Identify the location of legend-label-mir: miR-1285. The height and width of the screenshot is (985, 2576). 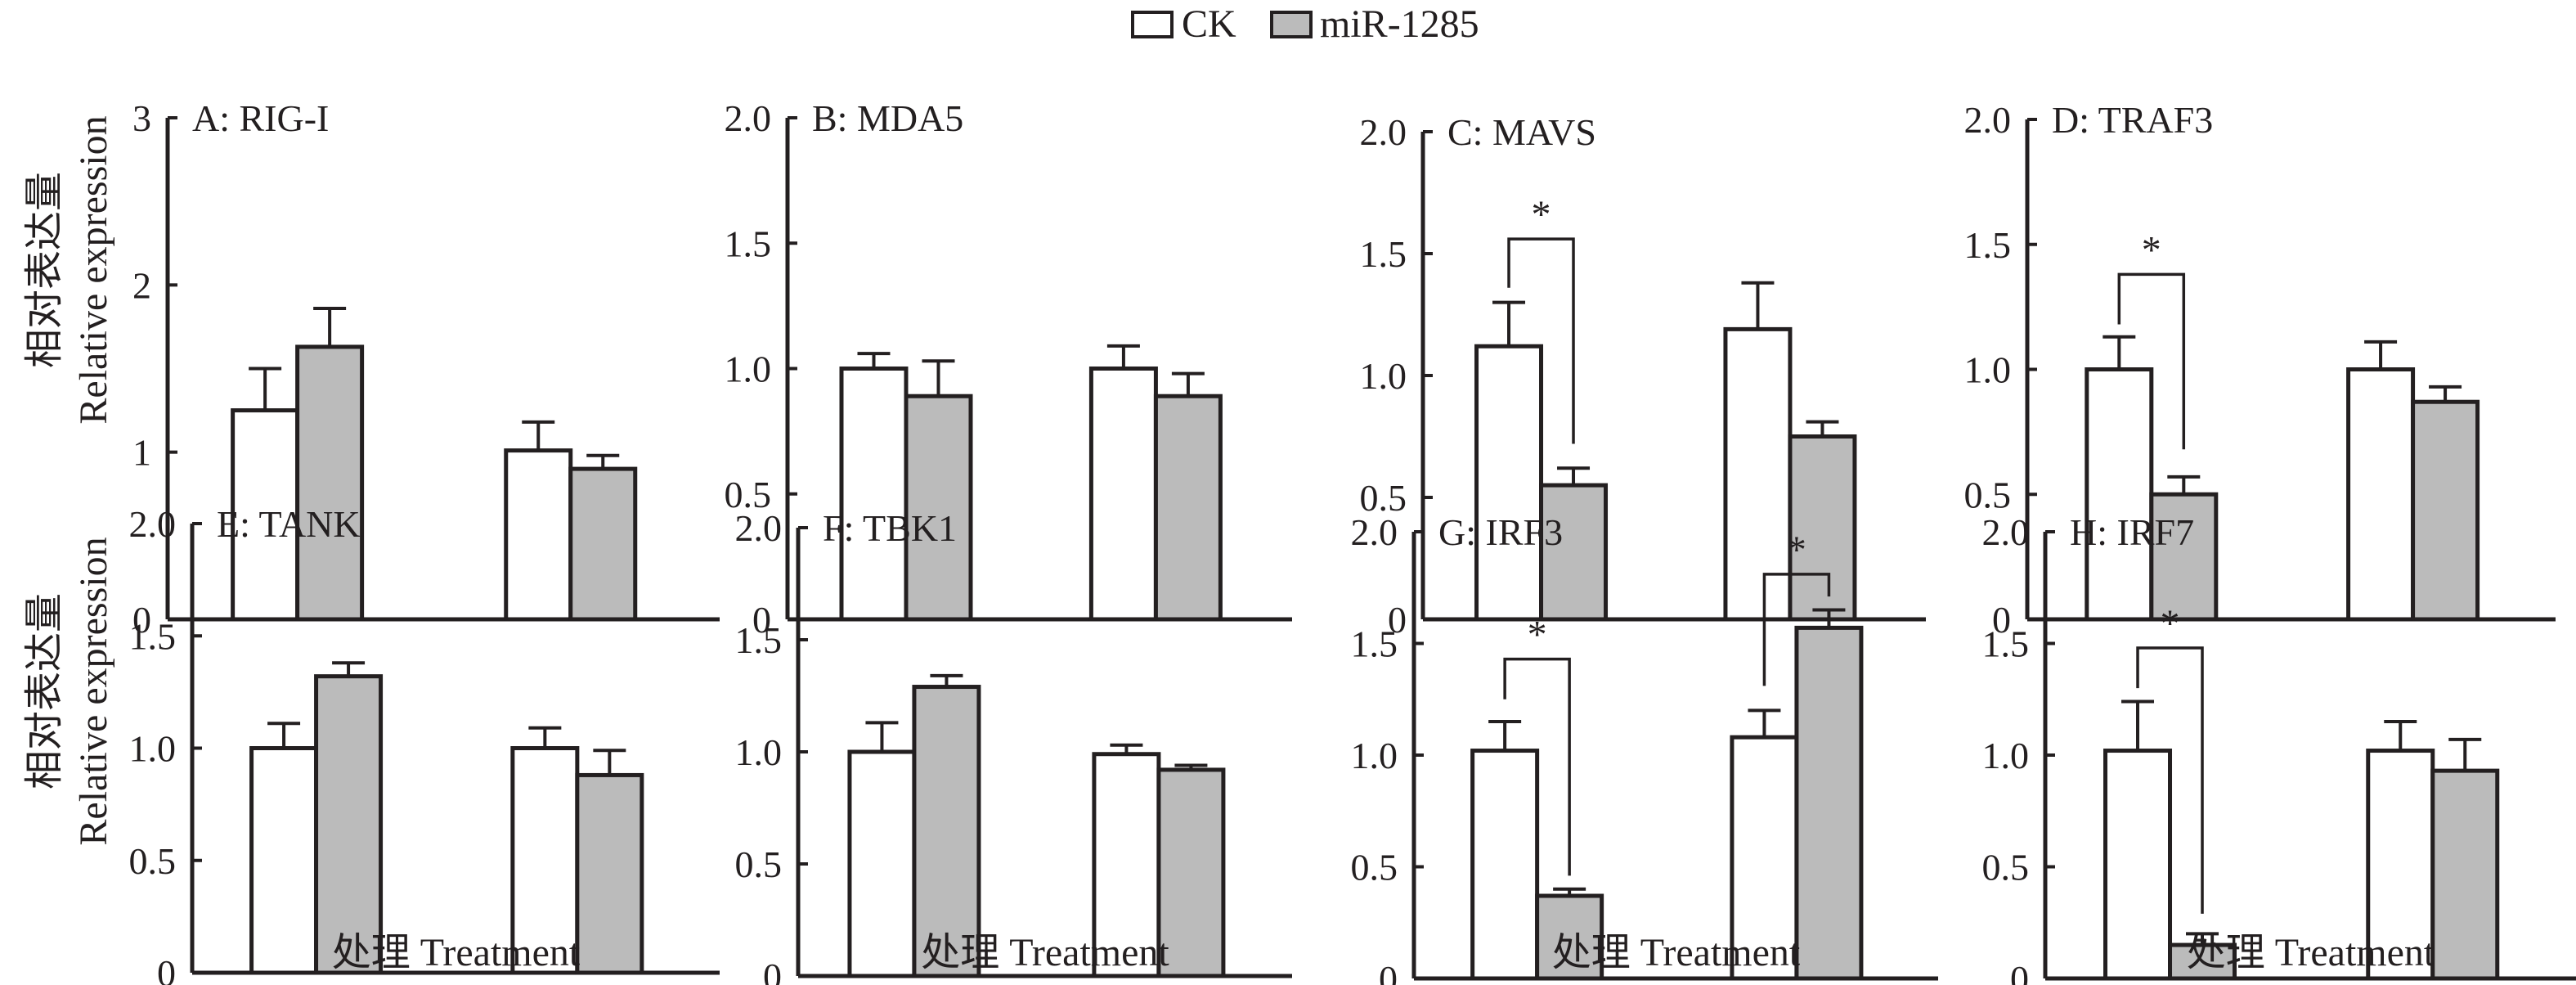
(1400, 24).